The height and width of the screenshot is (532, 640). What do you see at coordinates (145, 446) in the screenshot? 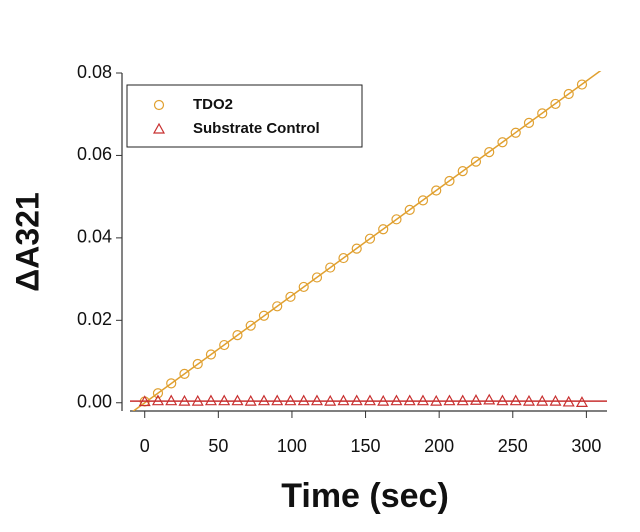
I see `x-tick-label: 0` at bounding box center [145, 446].